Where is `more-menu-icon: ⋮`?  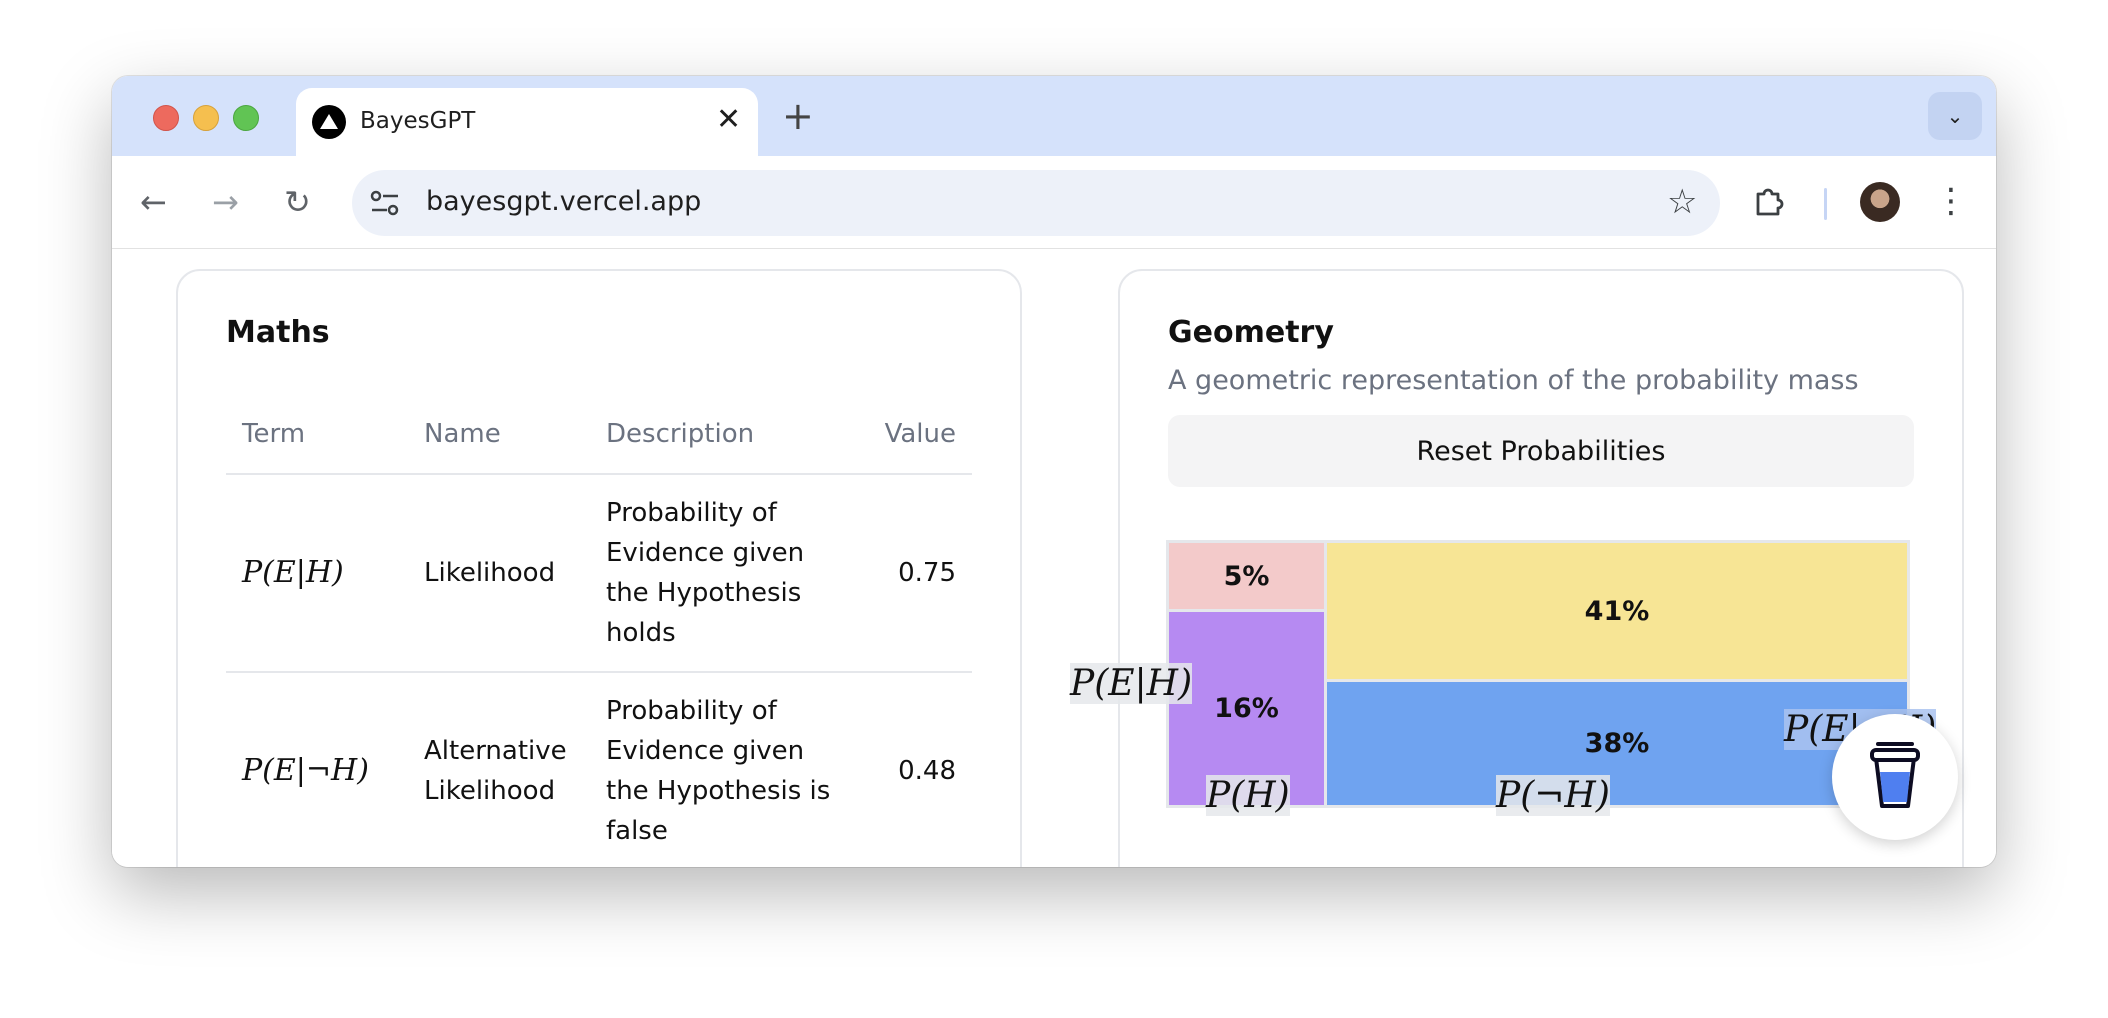
more-menu-icon: ⋮ is located at coordinates (1951, 201).